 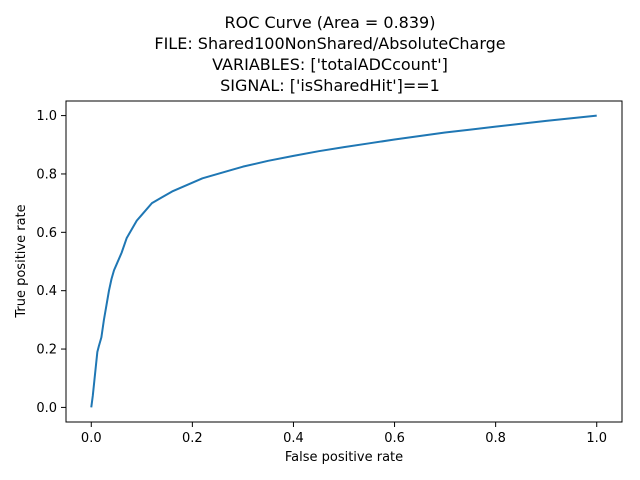 What do you see at coordinates (46, 350) in the screenshot?
I see `y-tick-label: 0.2` at bounding box center [46, 350].